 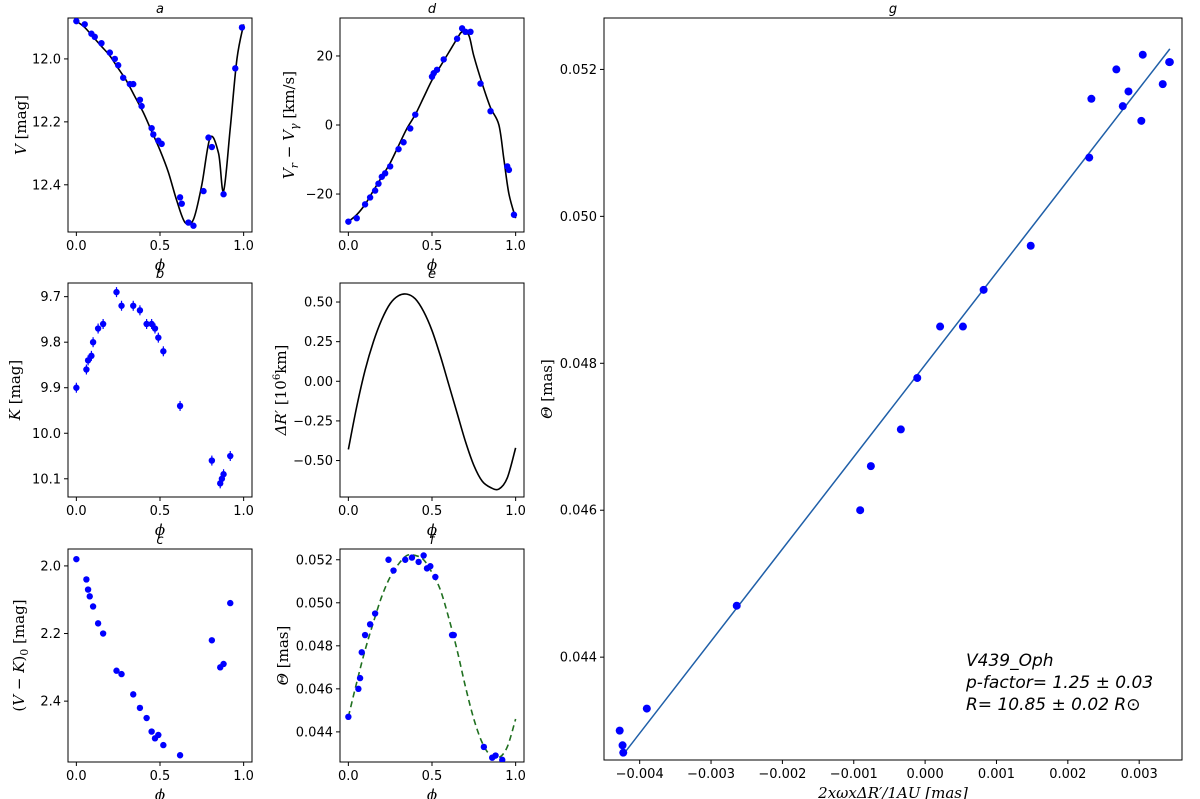 I want to click on model-curve, so click(x=432, y=392).